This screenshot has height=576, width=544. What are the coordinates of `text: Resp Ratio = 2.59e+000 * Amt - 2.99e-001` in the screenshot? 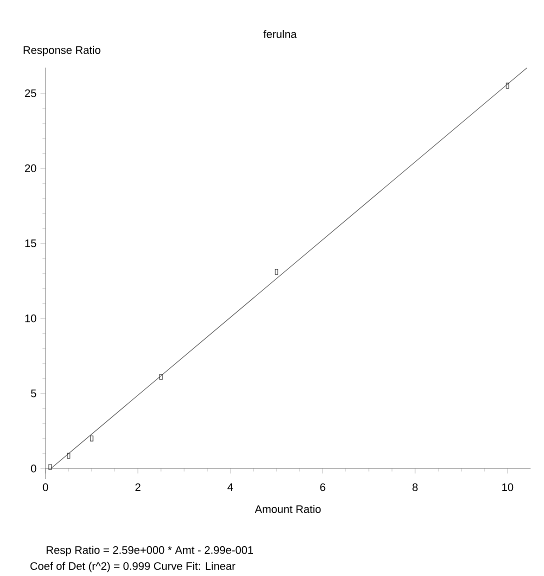 It's located at (150, 551).